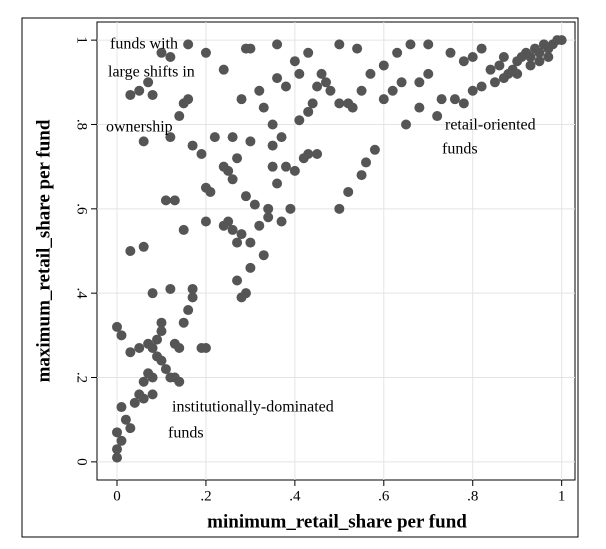  What do you see at coordinates (144, 44) in the screenshot?
I see `annotation: funds with` at bounding box center [144, 44].